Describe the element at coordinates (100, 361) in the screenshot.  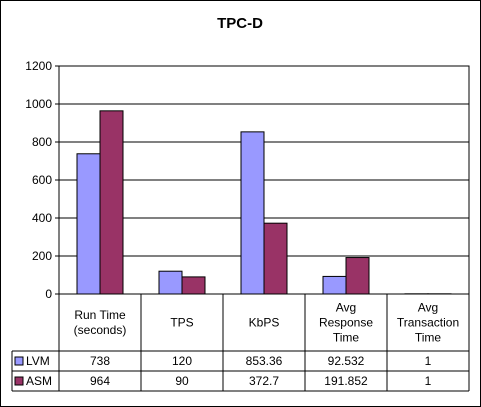
I see `data-label: 738` at that location.